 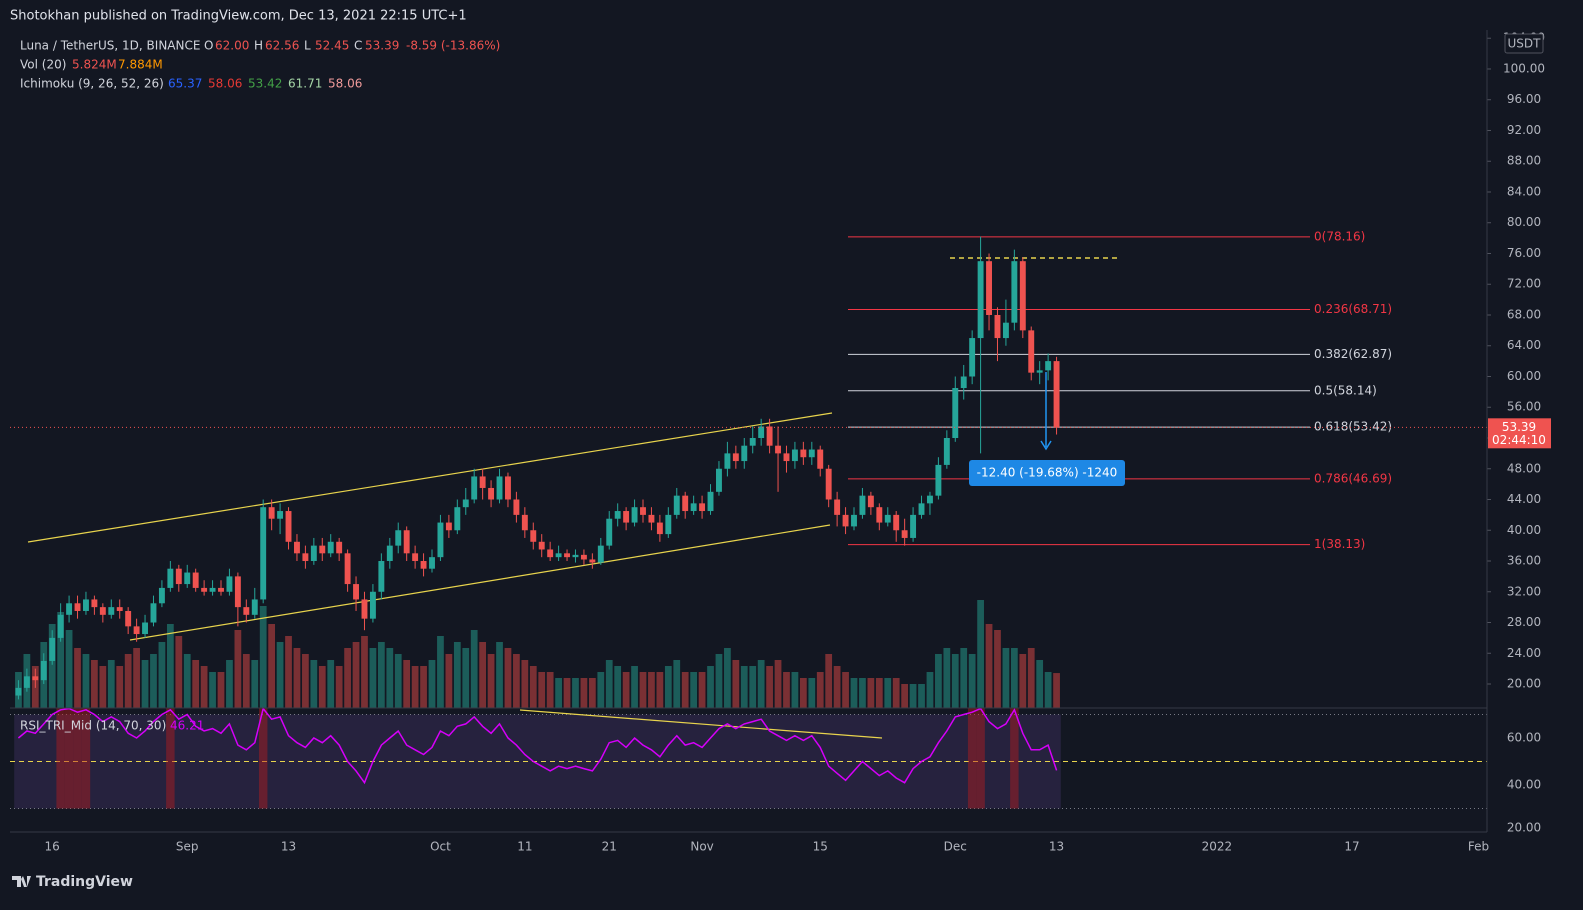 What do you see at coordinates (1524, 622) in the screenshot?
I see `y-tick-label: 28.00` at bounding box center [1524, 622].